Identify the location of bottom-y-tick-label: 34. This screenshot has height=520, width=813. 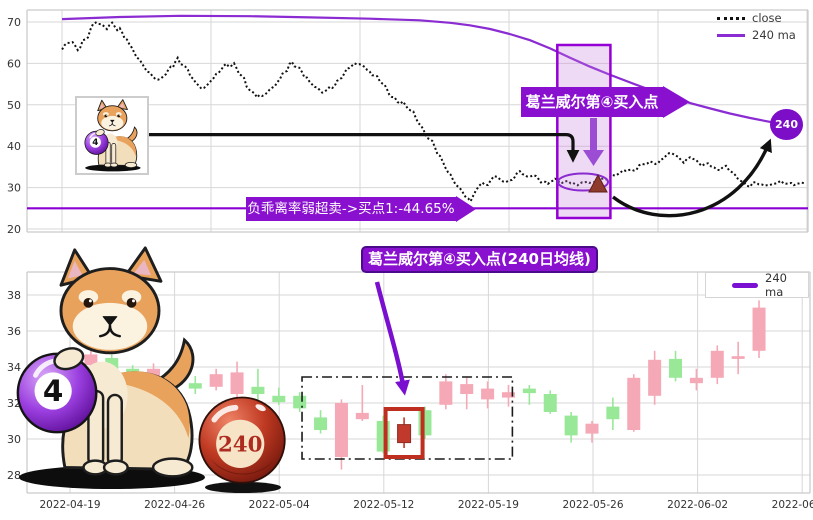
(14, 367).